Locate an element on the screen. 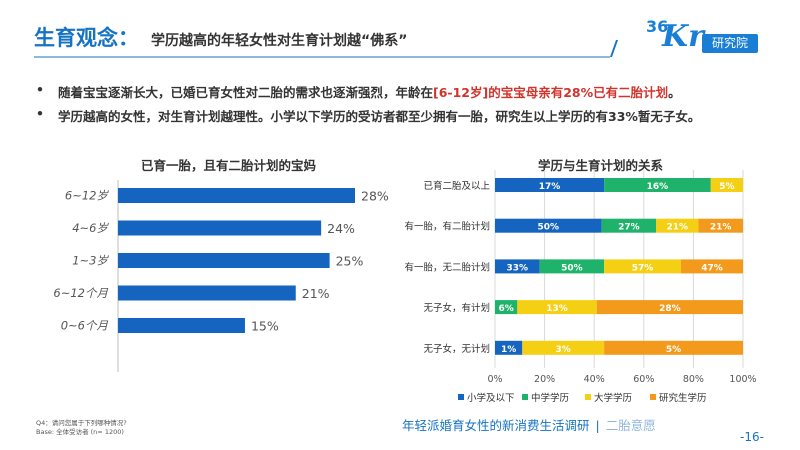  legend-label: 研究生学历 is located at coordinates (683, 398).